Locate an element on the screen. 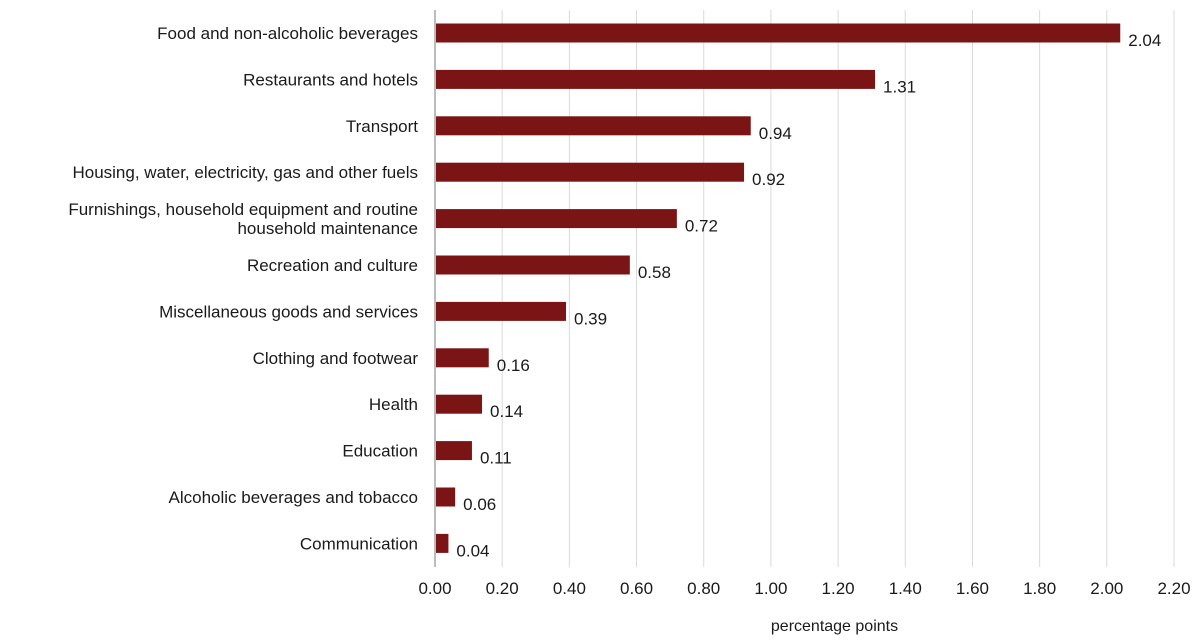 Image resolution: width=1199 pixels, height=642 pixels. x-tick-label: 0.40 is located at coordinates (569, 588).